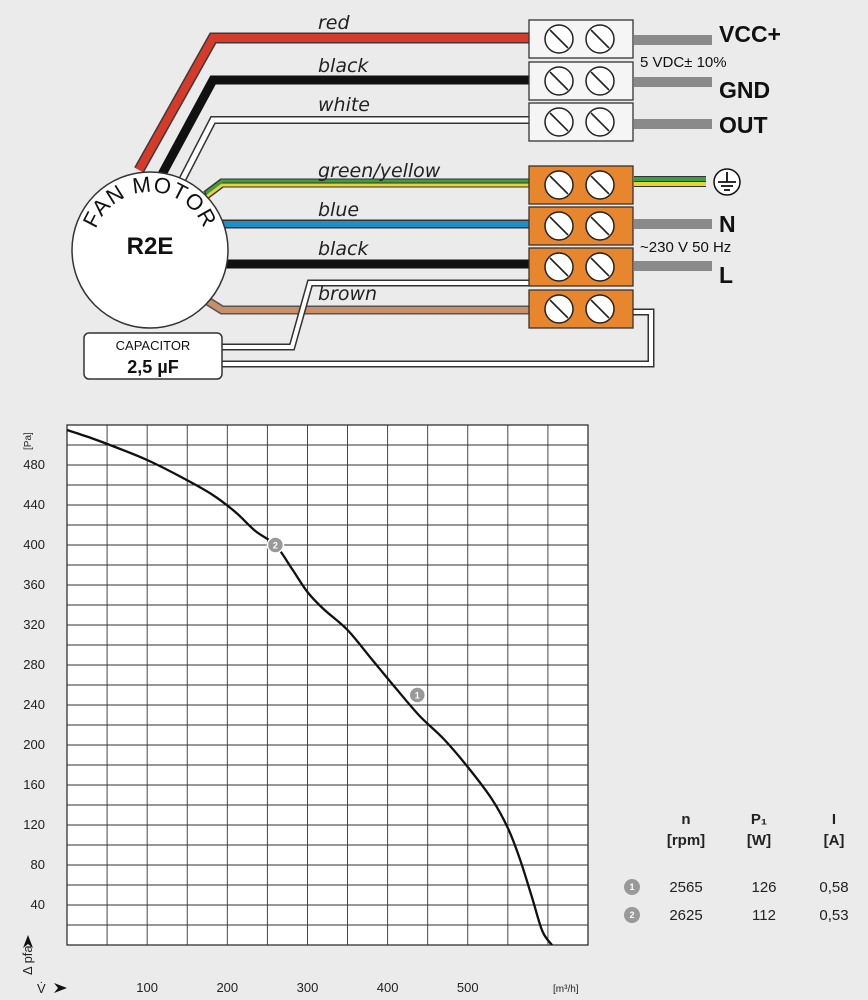  I want to click on x-tick-label: 500, so click(468, 987).